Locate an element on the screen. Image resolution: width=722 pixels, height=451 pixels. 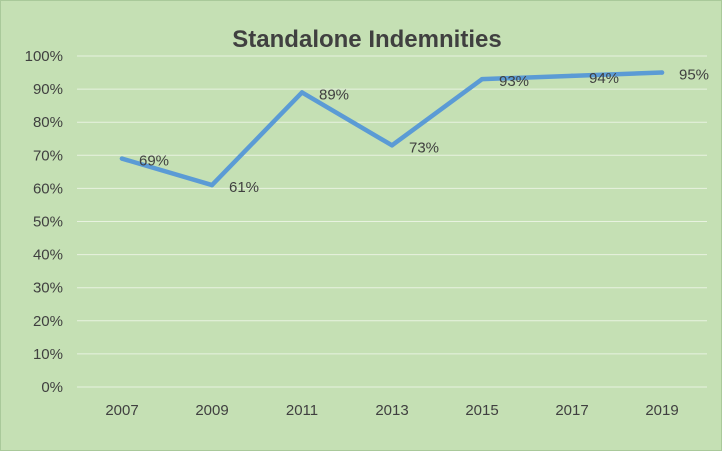
data-label: 89% is located at coordinates (334, 94).